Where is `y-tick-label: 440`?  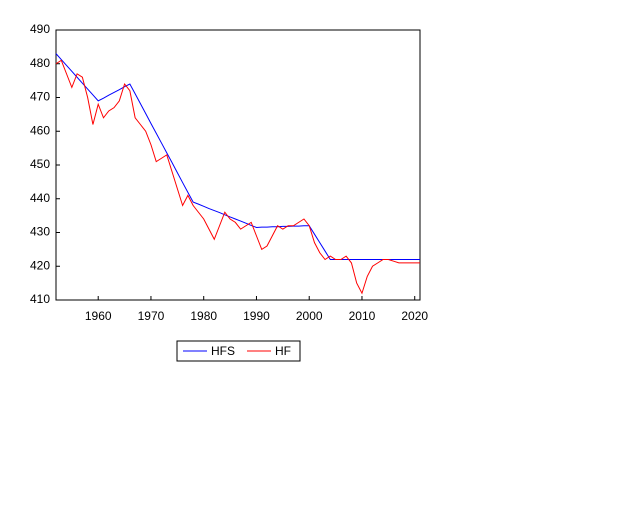 y-tick-label: 440 is located at coordinates (40, 198).